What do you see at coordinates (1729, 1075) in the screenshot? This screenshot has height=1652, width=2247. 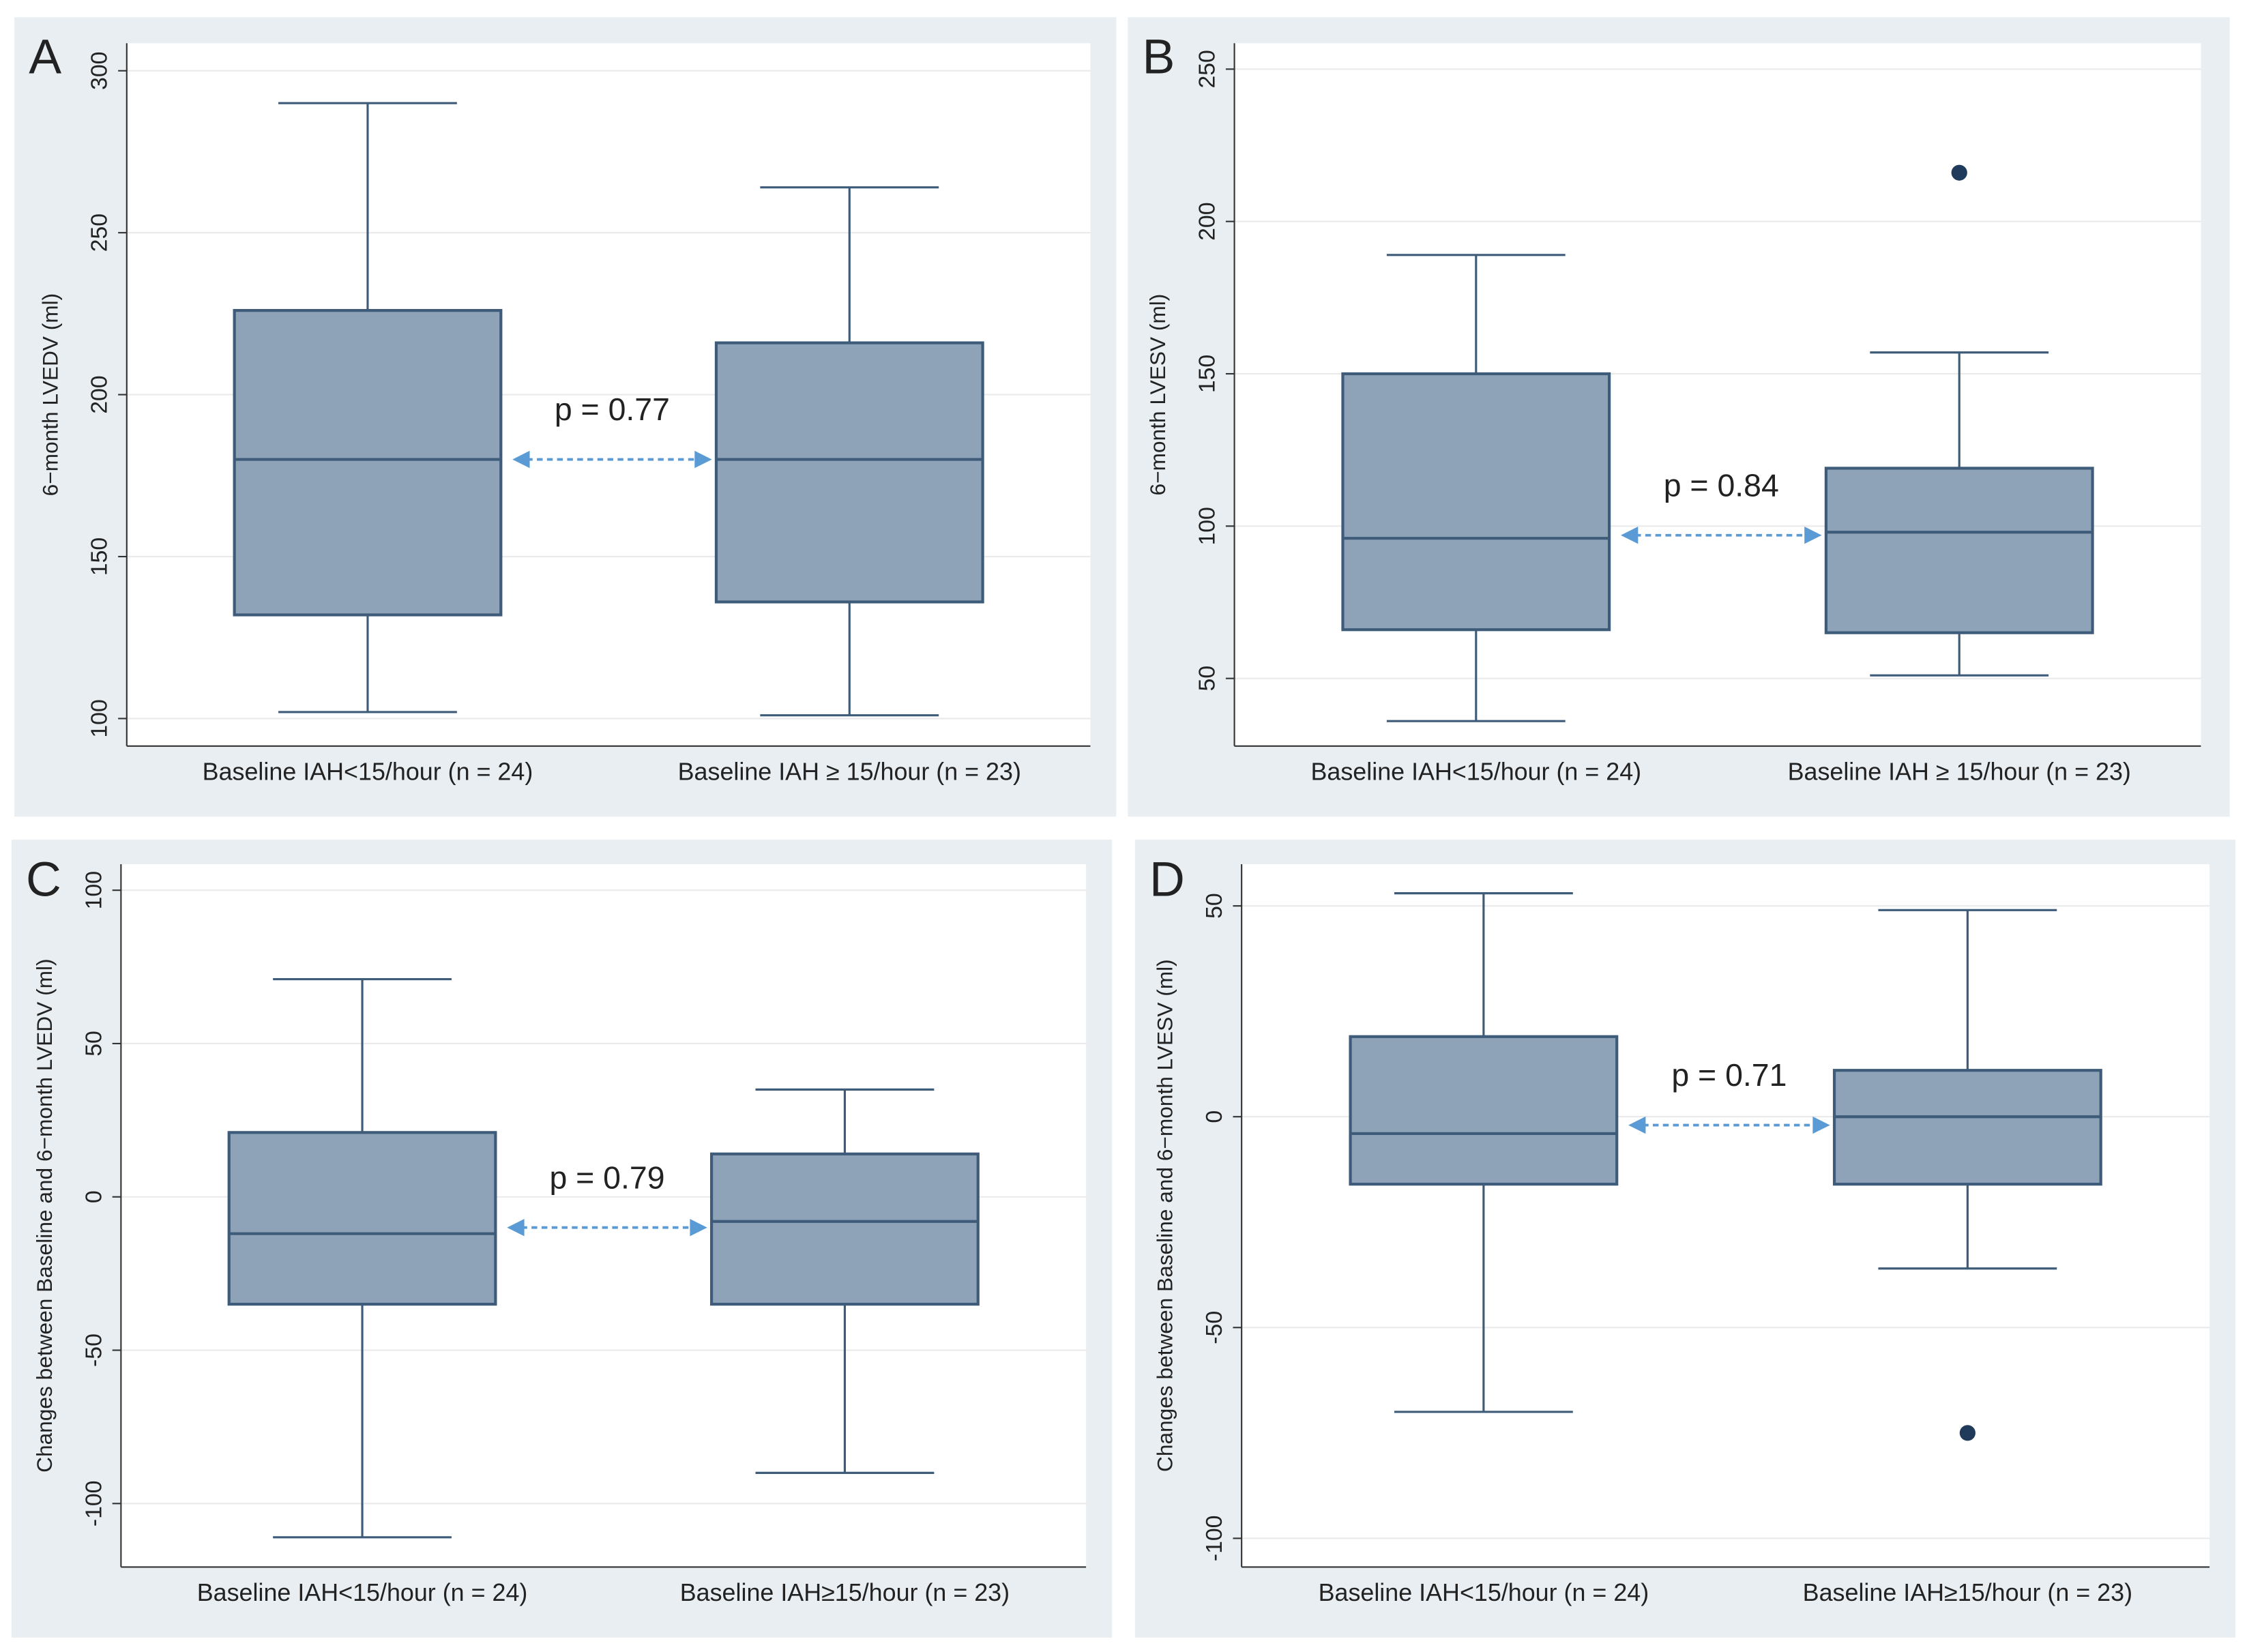 I see `p-value-annotation: p = 0.71` at bounding box center [1729, 1075].